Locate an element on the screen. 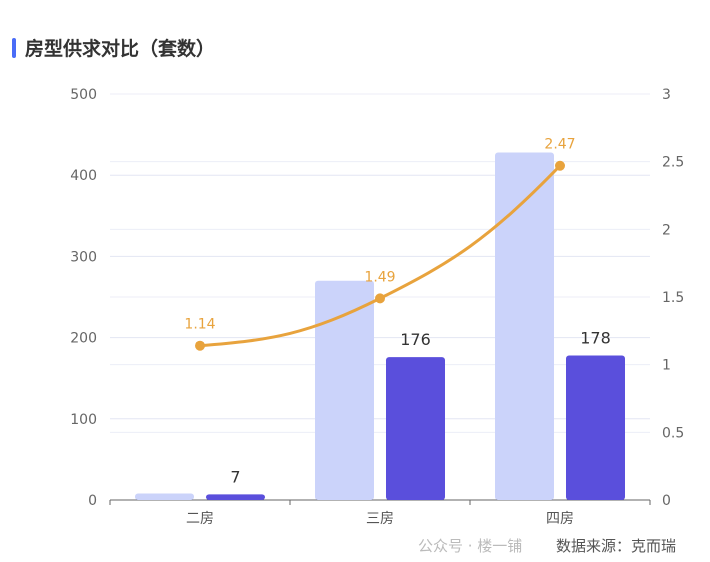 This screenshot has width=710, height=562. line-data-label: 2.47 is located at coordinates (559, 145).